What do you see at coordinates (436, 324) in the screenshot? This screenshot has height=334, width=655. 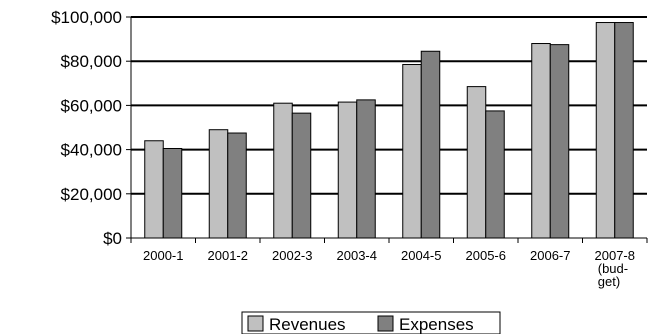 I see `legend-label-expenses: Expenses` at bounding box center [436, 324].